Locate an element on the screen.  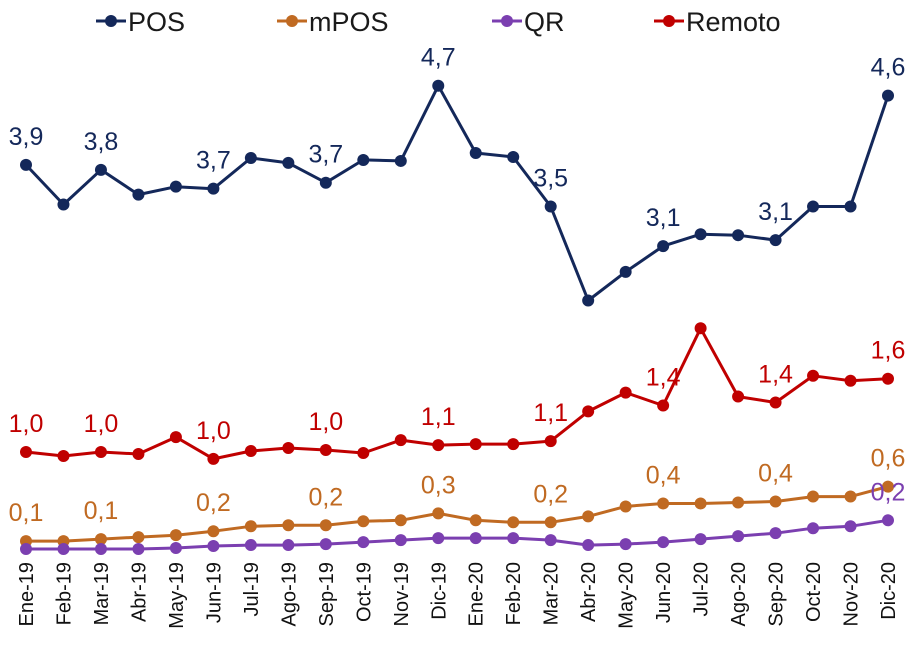
data-label-pos-sep-19: 3,7 is located at coordinates (325, 155).